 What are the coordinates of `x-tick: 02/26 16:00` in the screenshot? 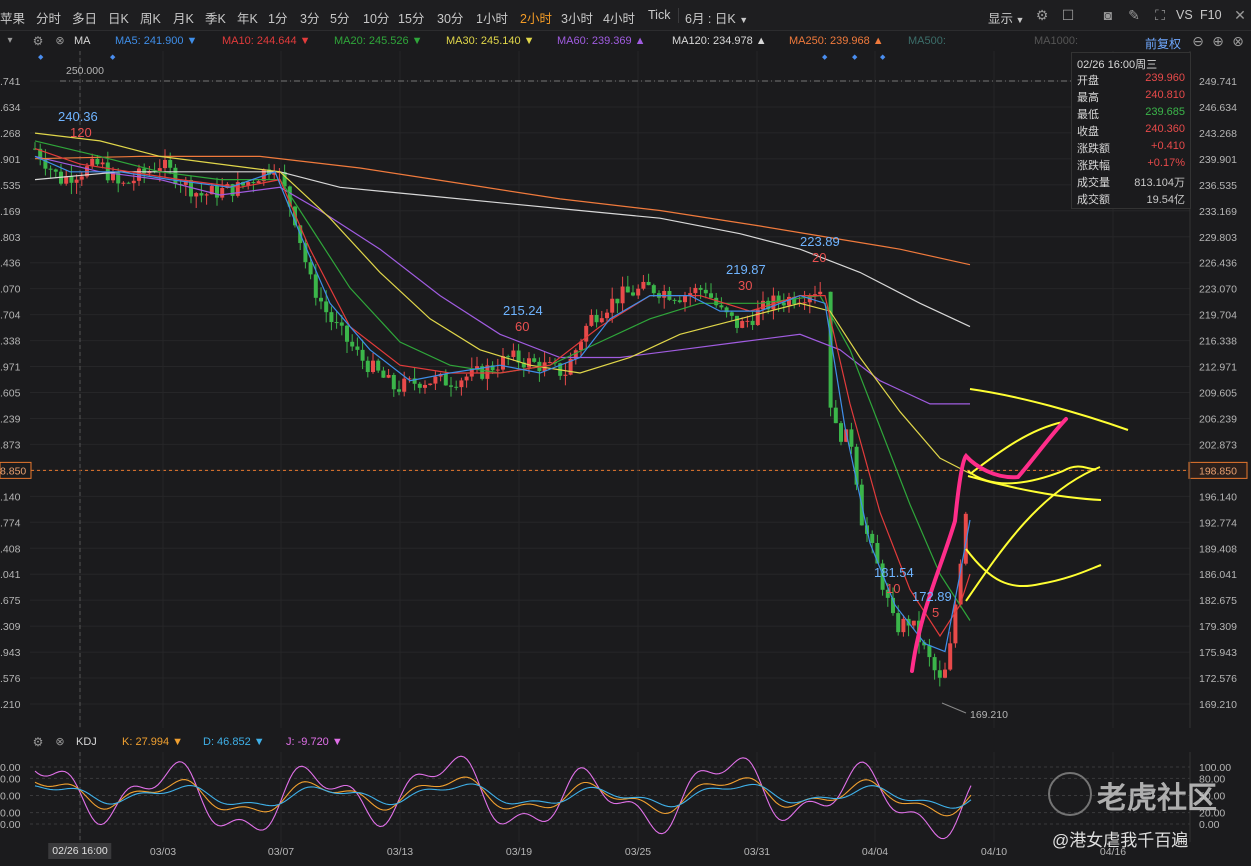 It's located at (80, 851).